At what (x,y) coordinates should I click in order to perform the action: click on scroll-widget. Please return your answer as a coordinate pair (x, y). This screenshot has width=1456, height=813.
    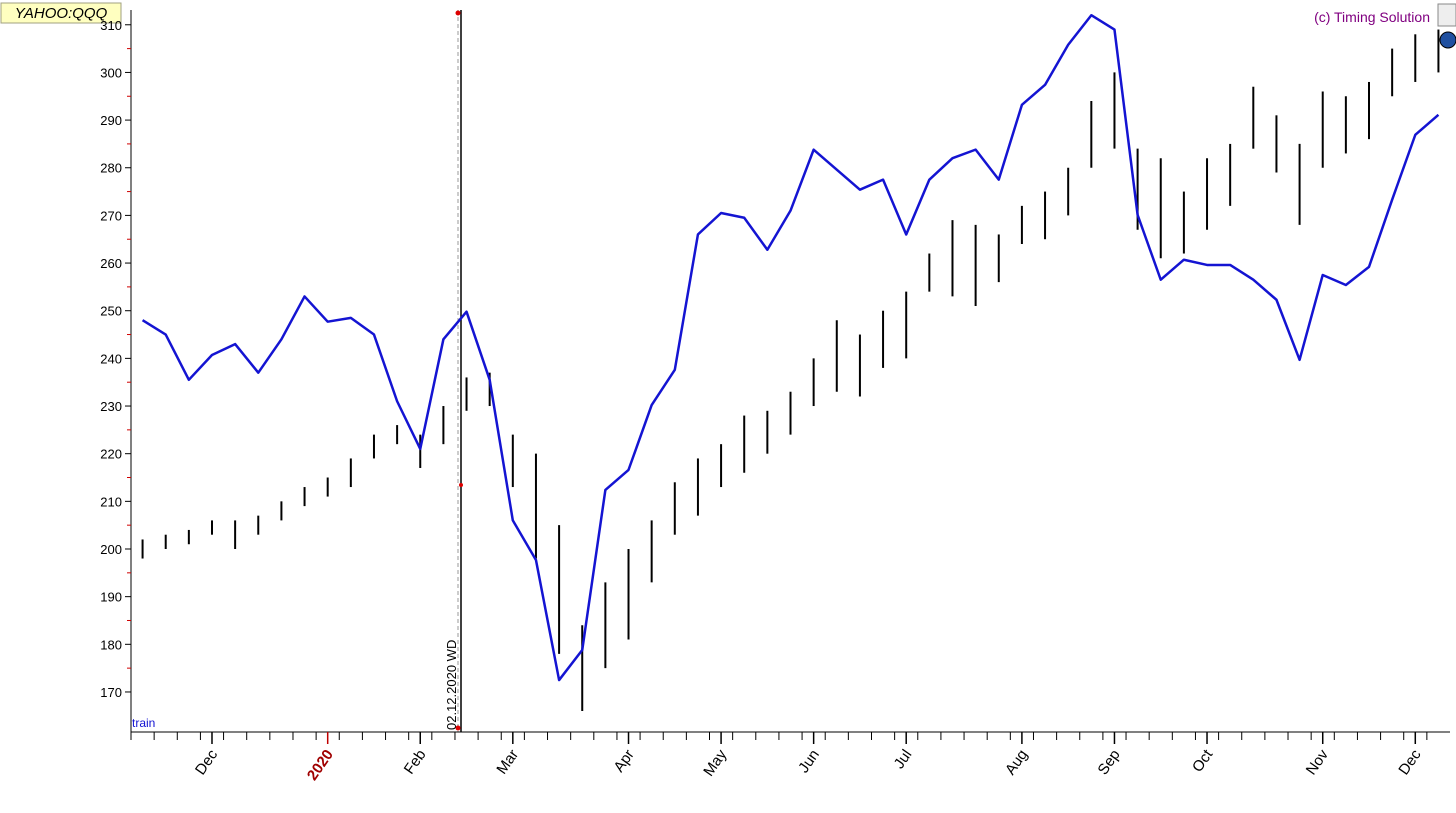
    Looking at the image, I should click on (1446, 15).